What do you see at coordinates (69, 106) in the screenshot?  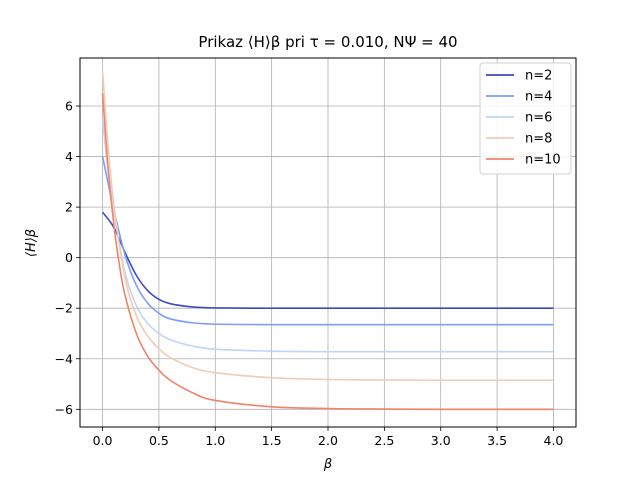 I see `y-tick-label: 6` at bounding box center [69, 106].